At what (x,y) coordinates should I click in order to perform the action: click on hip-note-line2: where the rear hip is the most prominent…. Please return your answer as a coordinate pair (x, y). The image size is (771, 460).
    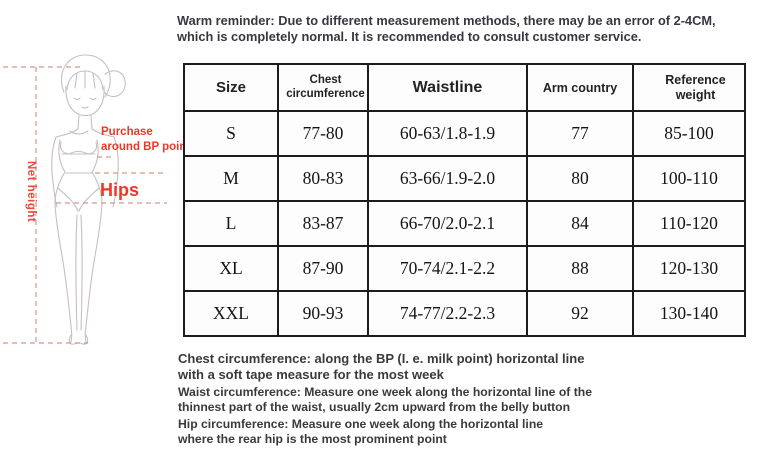
    Looking at the image, I should click on (312, 439).